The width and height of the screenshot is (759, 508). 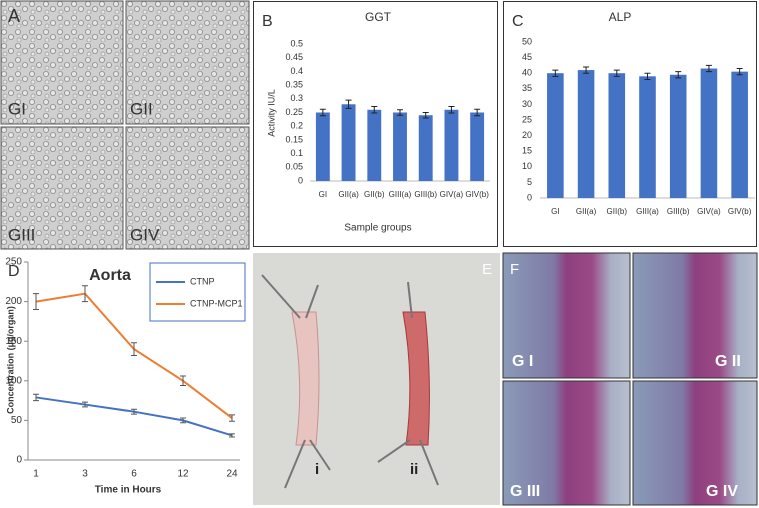 What do you see at coordinates (527, 166) in the screenshot?
I see `y-tick-label: 10` at bounding box center [527, 166].